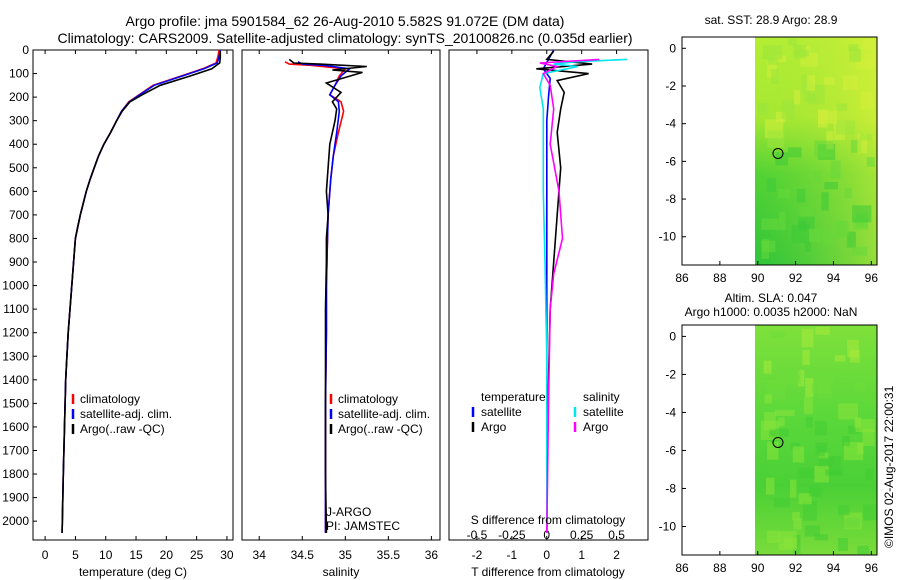 The image size is (900, 580). I want to click on x-tick-label: 25, so click(197, 555).